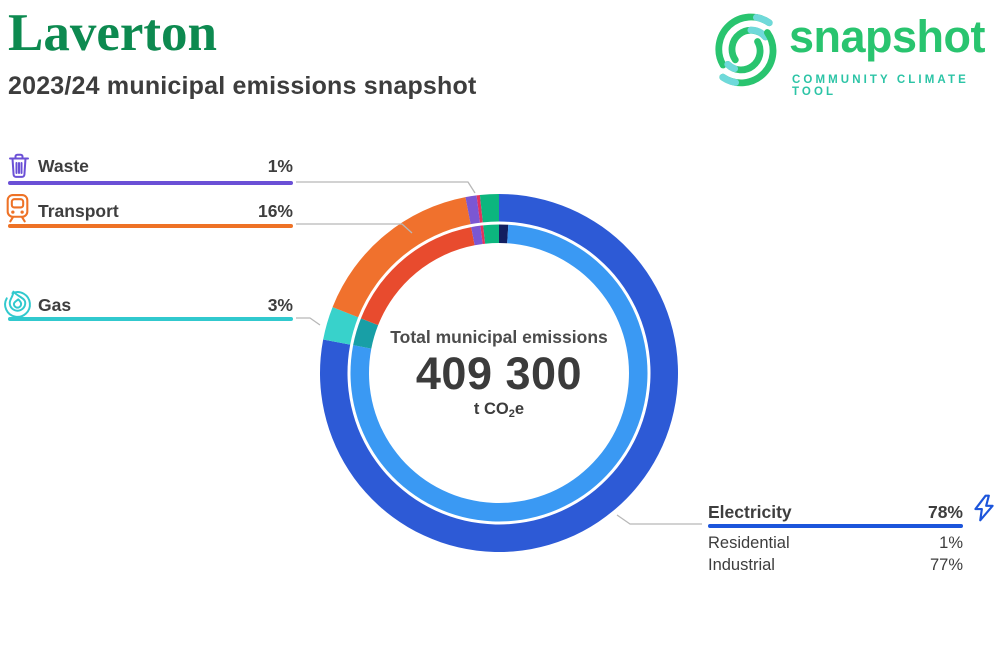 This screenshot has width=1000, height=670. I want to click on donut-segment-outer-other-minor, so click(479, 209).